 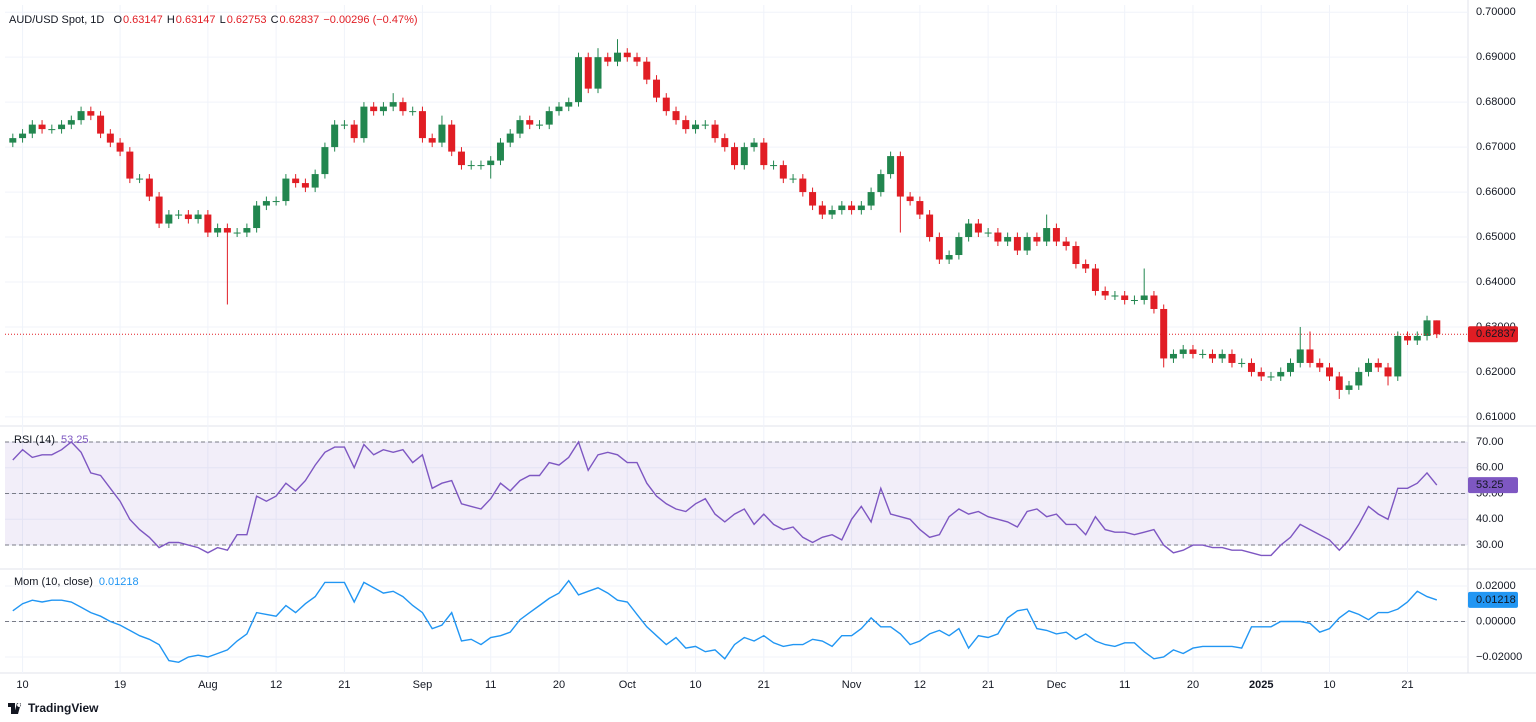 What do you see at coordinates (274, 20) in the screenshot?
I see `c-label: C` at bounding box center [274, 20].